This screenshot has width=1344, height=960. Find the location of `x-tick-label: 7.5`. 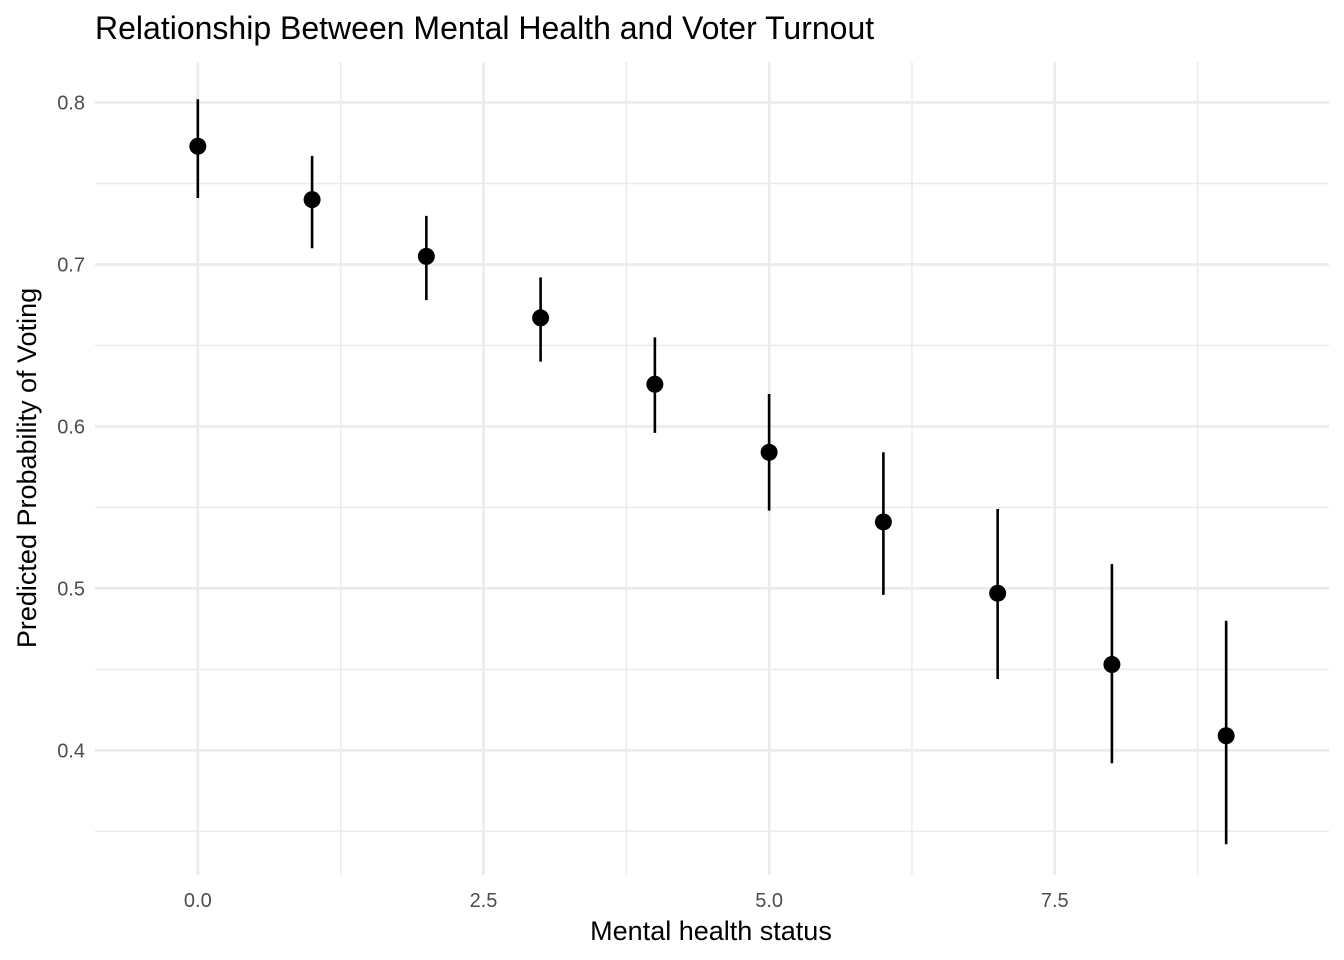

x-tick-label: 7.5 is located at coordinates (1055, 901).